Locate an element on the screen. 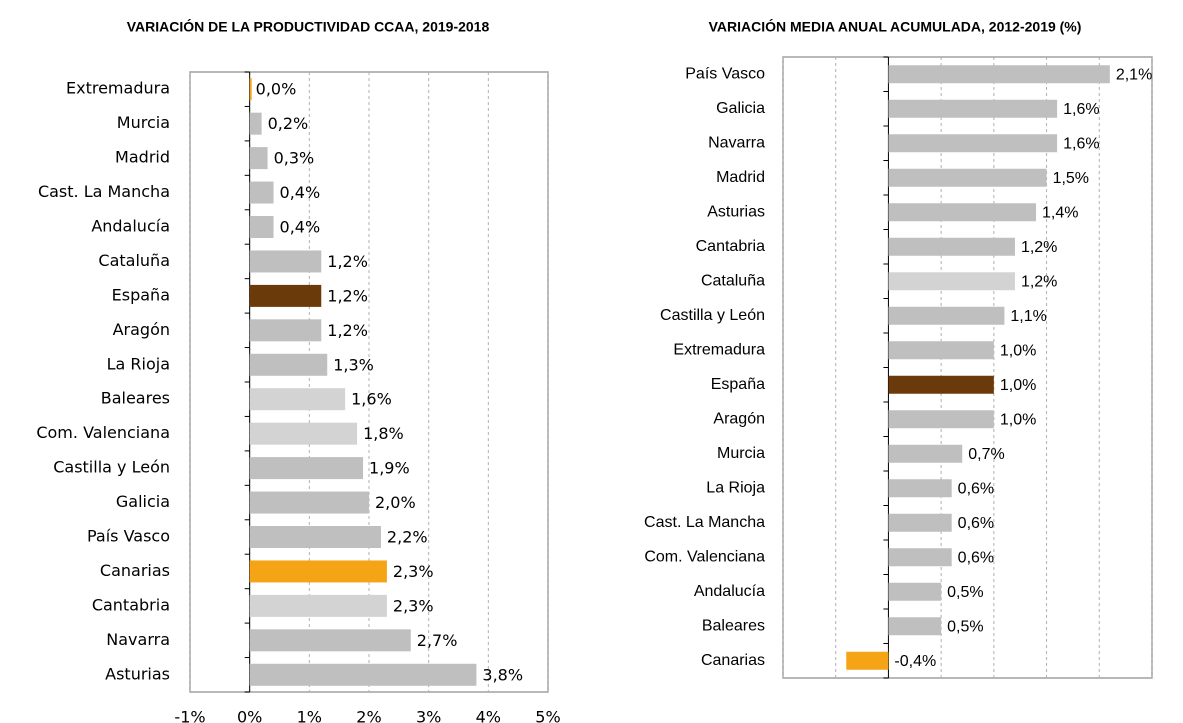 Image resolution: width=1183 pixels, height=723 pixels. x-tick-label: 0% is located at coordinates (249, 715).